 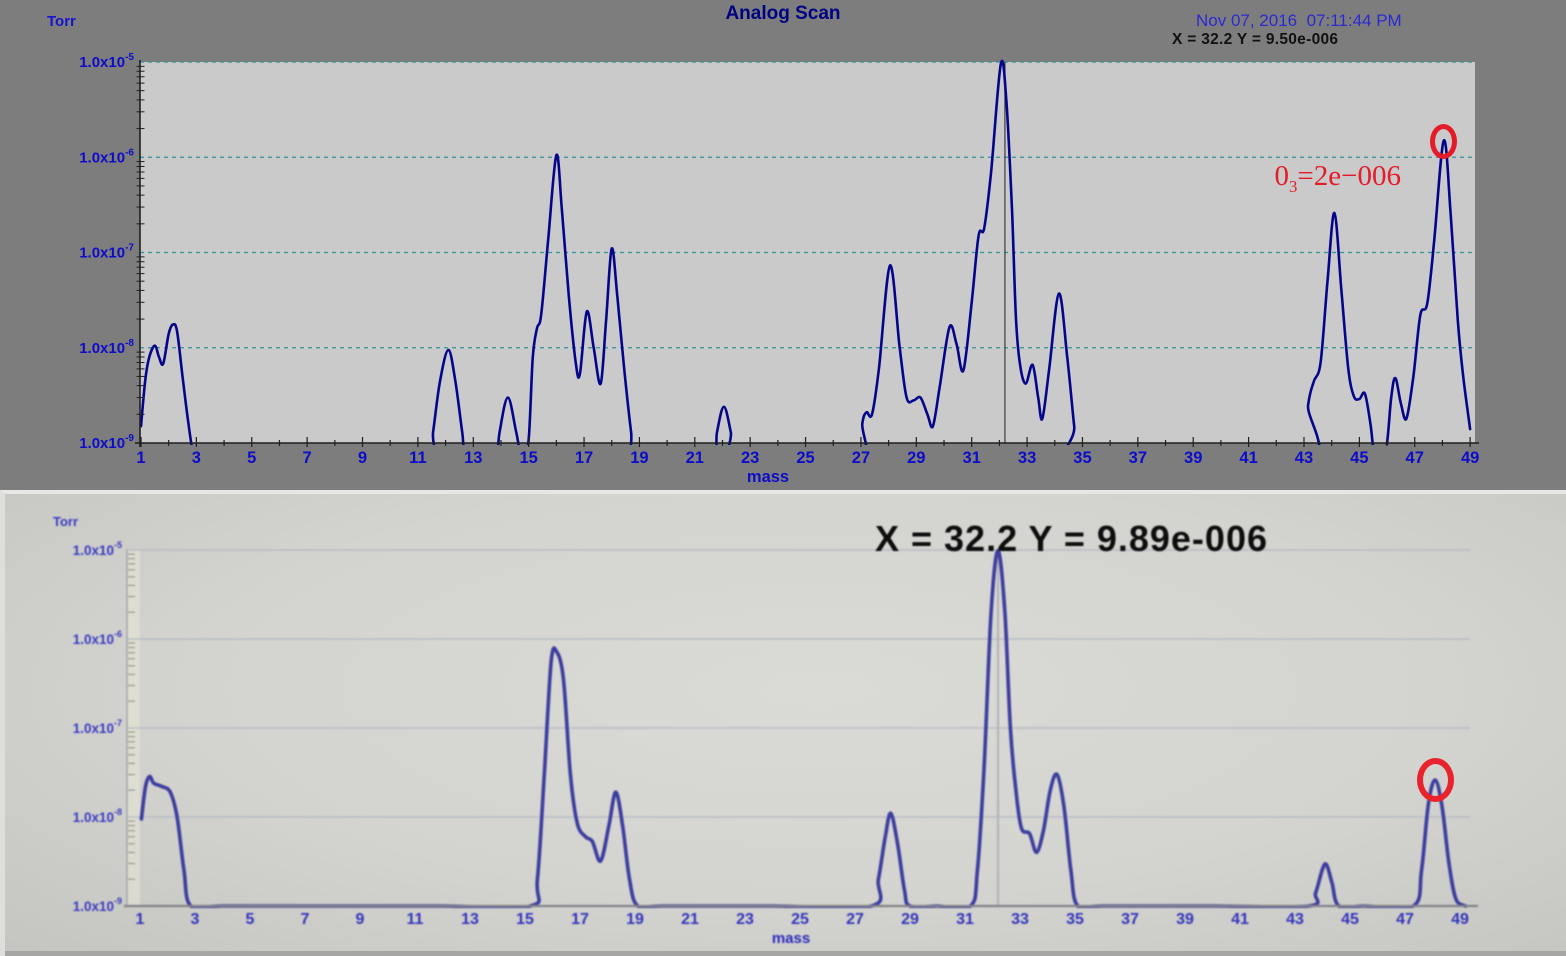 What do you see at coordinates (783, 13) in the screenshot?
I see `page-title: Analog Scan` at bounding box center [783, 13].